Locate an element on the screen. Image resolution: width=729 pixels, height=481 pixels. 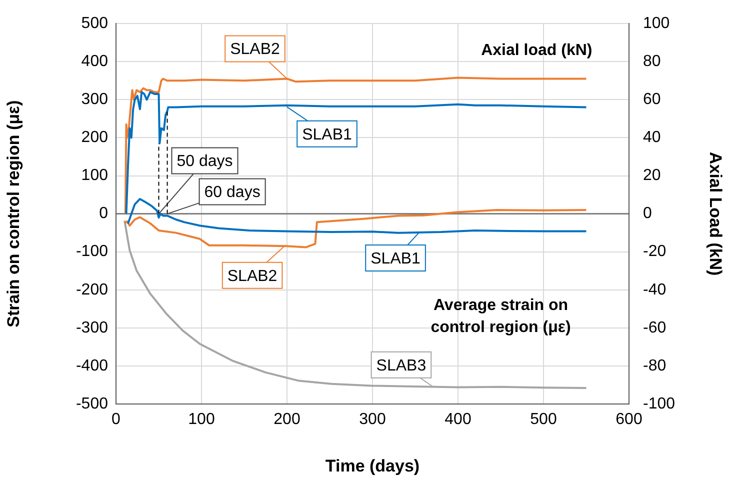
x-tick-label: 300 is located at coordinates (372, 419).